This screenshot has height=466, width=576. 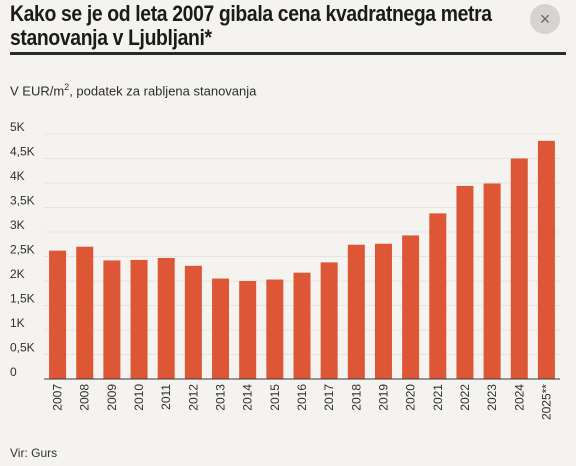 What do you see at coordinates (519, 397) in the screenshot?
I see `x-tick-label: 2024` at bounding box center [519, 397].